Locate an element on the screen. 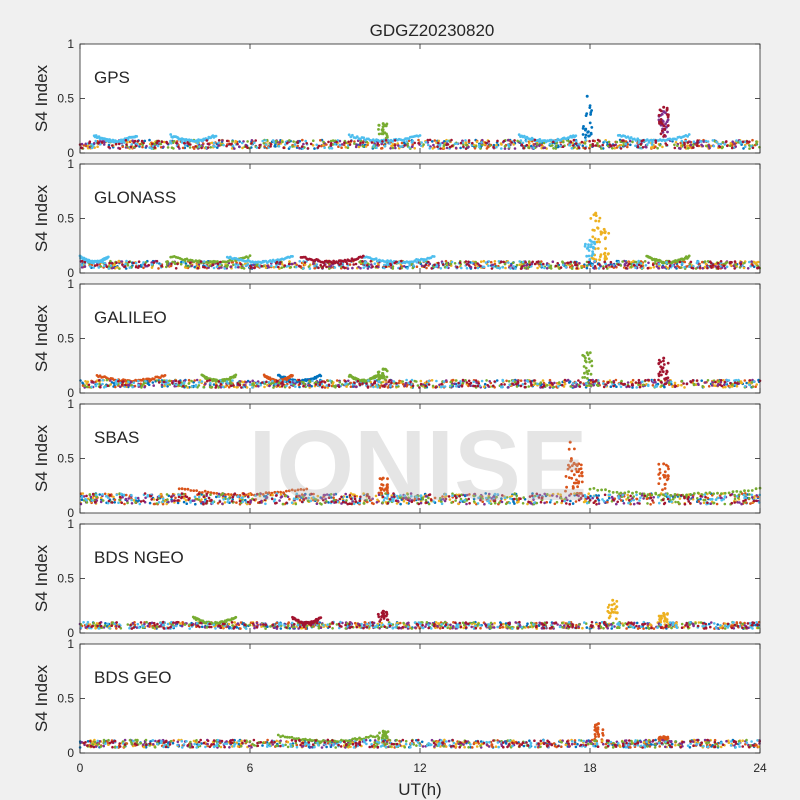  y-axis-label: S4 Index is located at coordinates (41, 218).